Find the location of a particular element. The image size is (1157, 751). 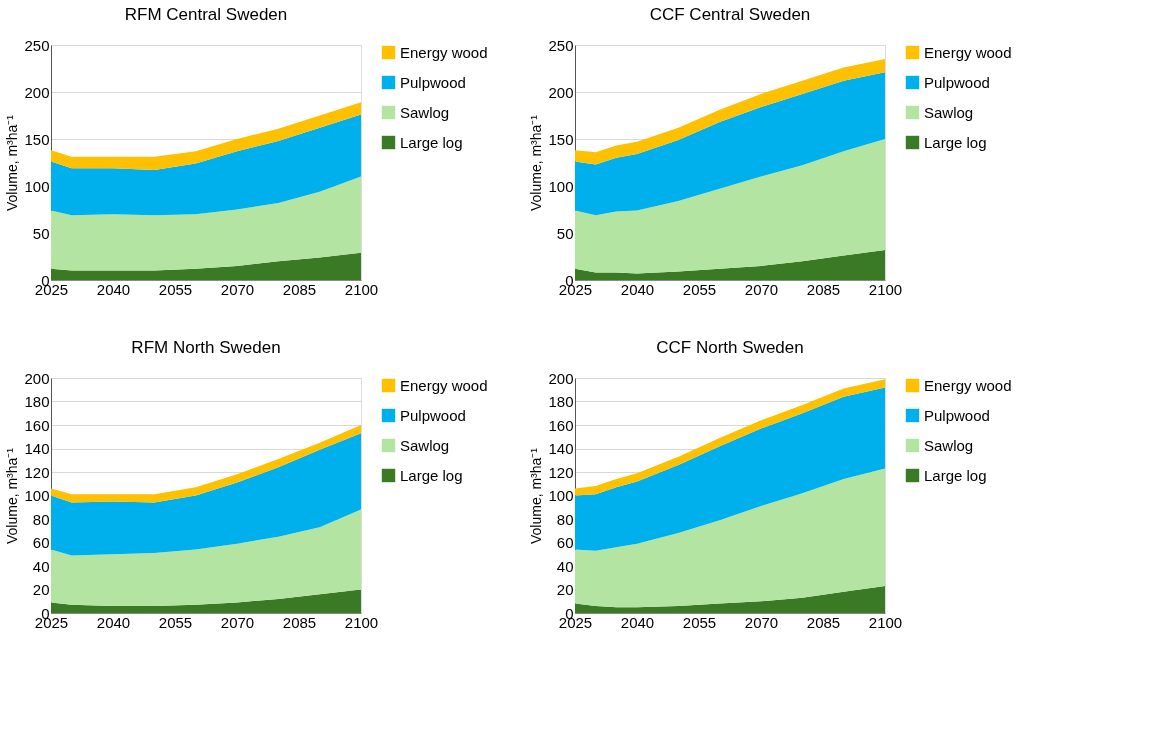

chart-title: RFM Central Sweden is located at coordinates (206, 14).